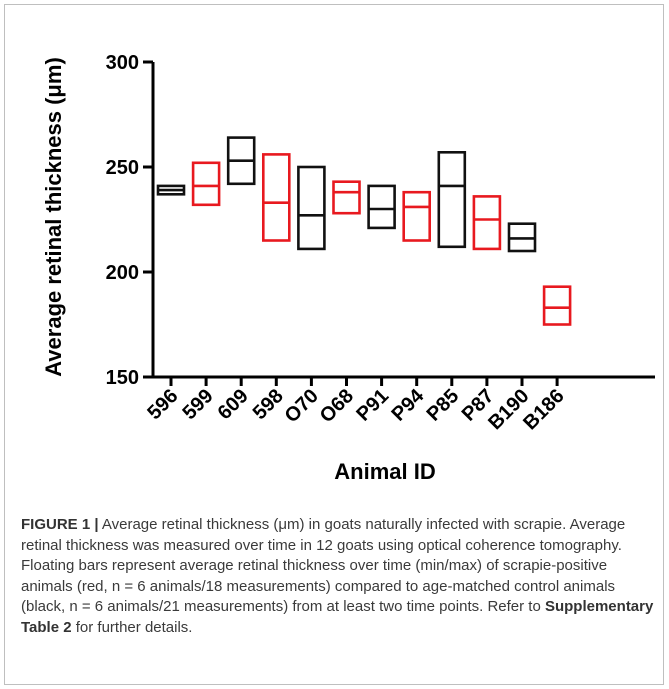 This screenshot has width=669, height=689. What do you see at coordinates (197, 404) in the screenshot?
I see `x-tick-label: 599` at bounding box center [197, 404].